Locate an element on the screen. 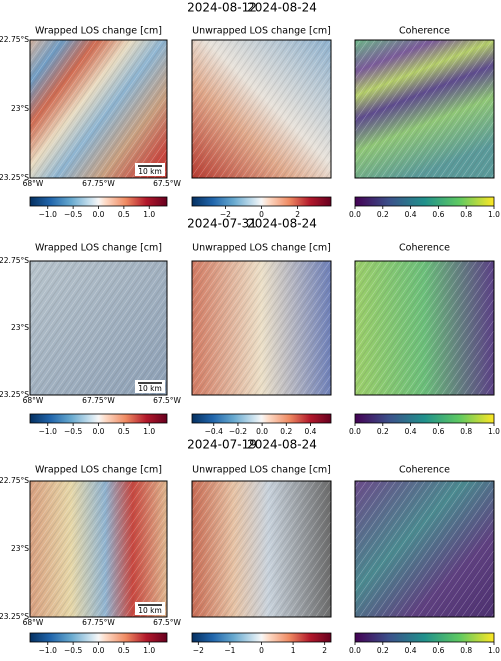 The height and width of the screenshot is (661, 501). colorbar-tick-label: −0.4 is located at coordinates (214, 431).